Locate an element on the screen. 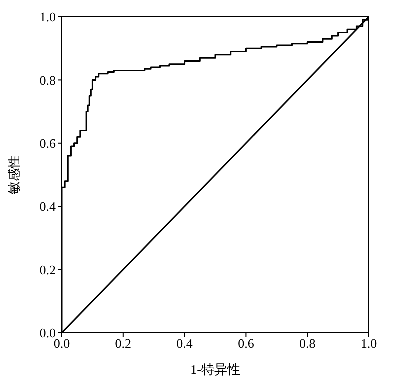 Image resolution: width=409 pixels, height=382 pixels. x-tick-label: 0.8 is located at coordinates (307, 344).